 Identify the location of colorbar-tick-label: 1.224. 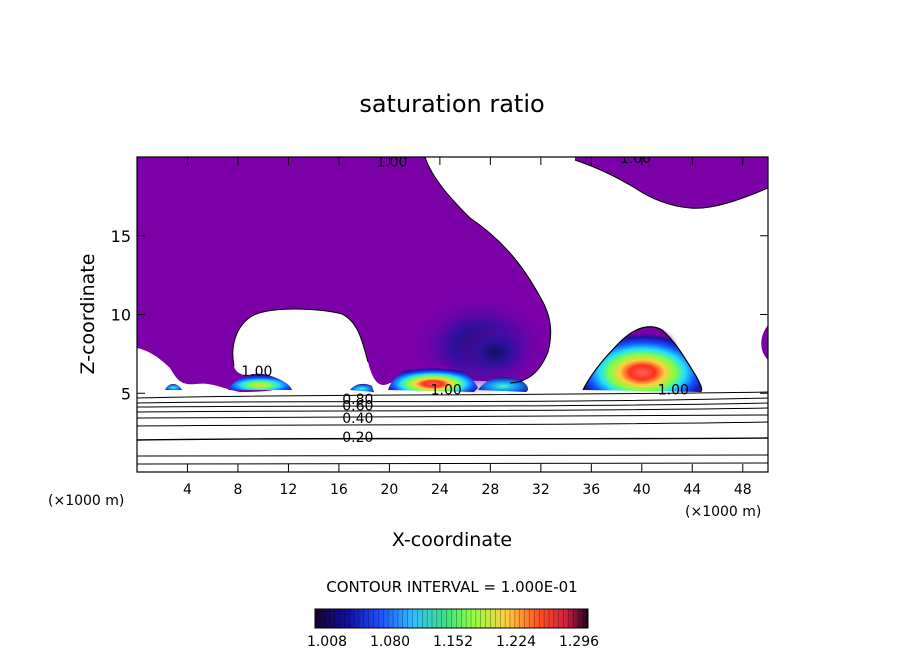
(516, 642).